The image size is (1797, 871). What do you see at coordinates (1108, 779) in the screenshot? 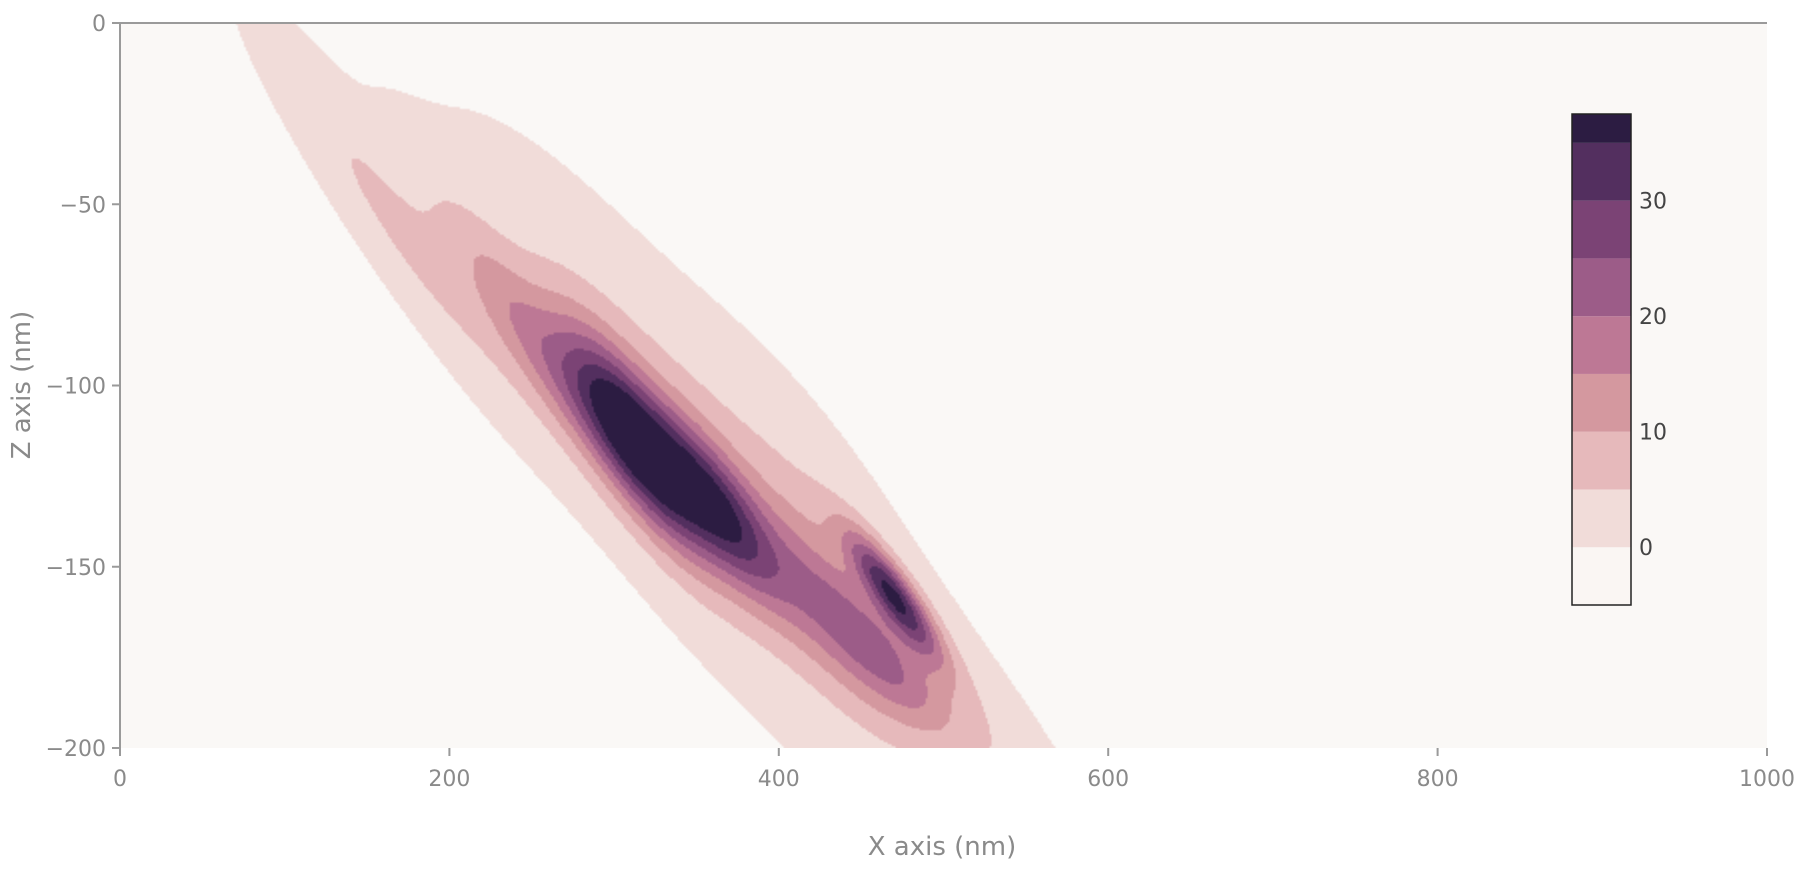
I see `x-tick-label: 600` at bounding box center [1108, 779].